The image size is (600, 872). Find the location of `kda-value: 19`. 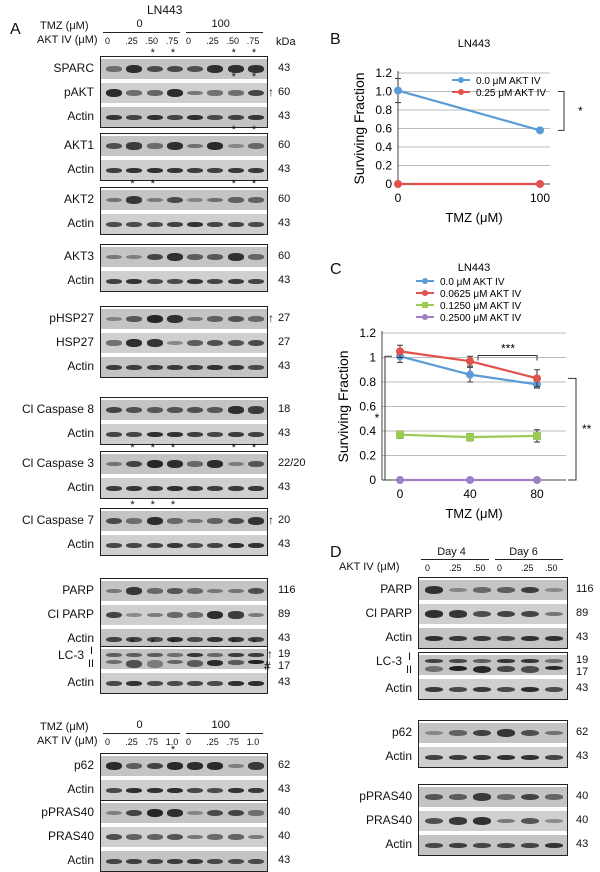

kda-value: 19 is located at coordinates (284, 654).